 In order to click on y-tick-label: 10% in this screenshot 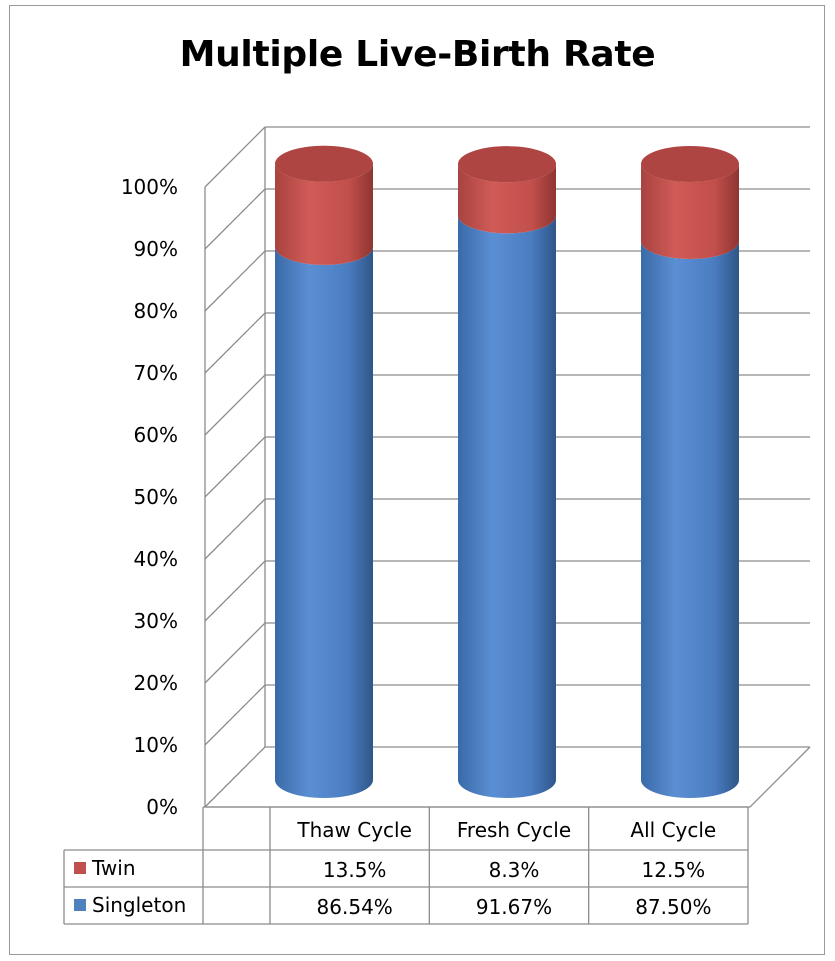, I will do `click(156, 745)`.